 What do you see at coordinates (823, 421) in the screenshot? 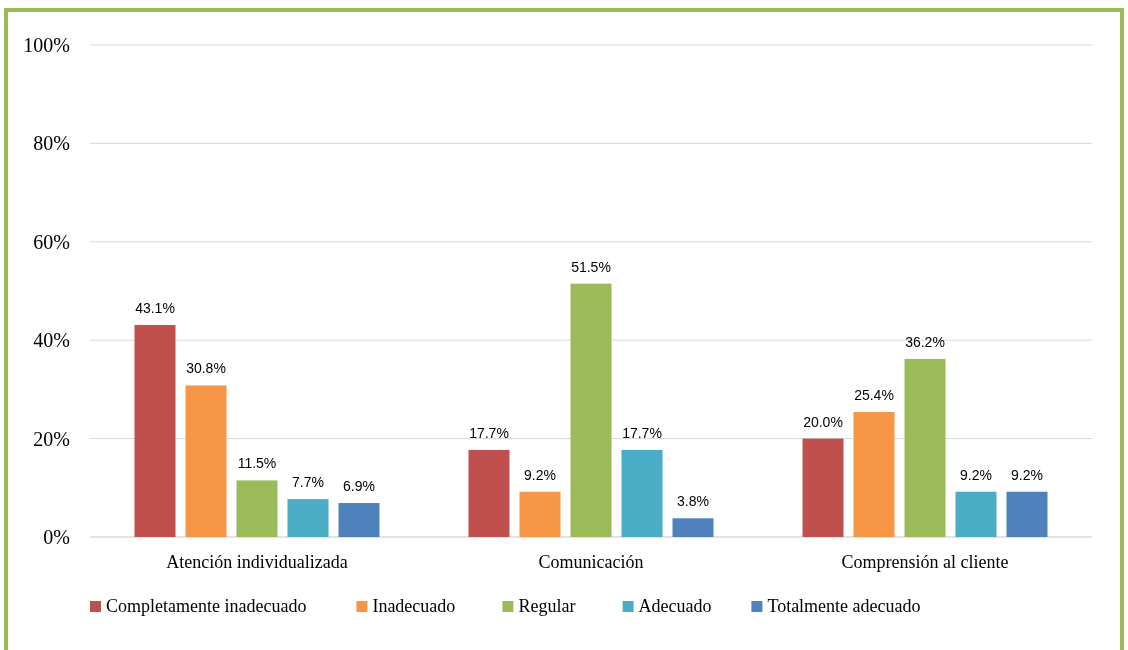
I see `data-label: 20.0%` at bounding box center [823, 421].